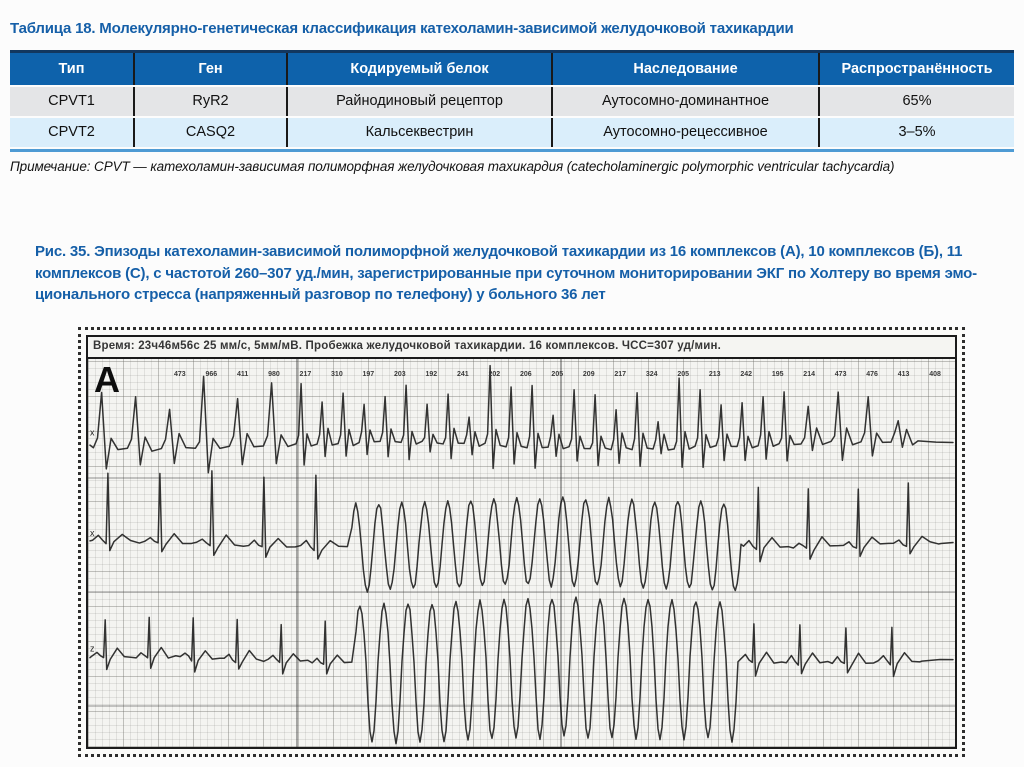  What do you see at coordinates (462, 374) in the screenshot?
I see `rr-interval-value: 241` at bounding box center [462, 374].